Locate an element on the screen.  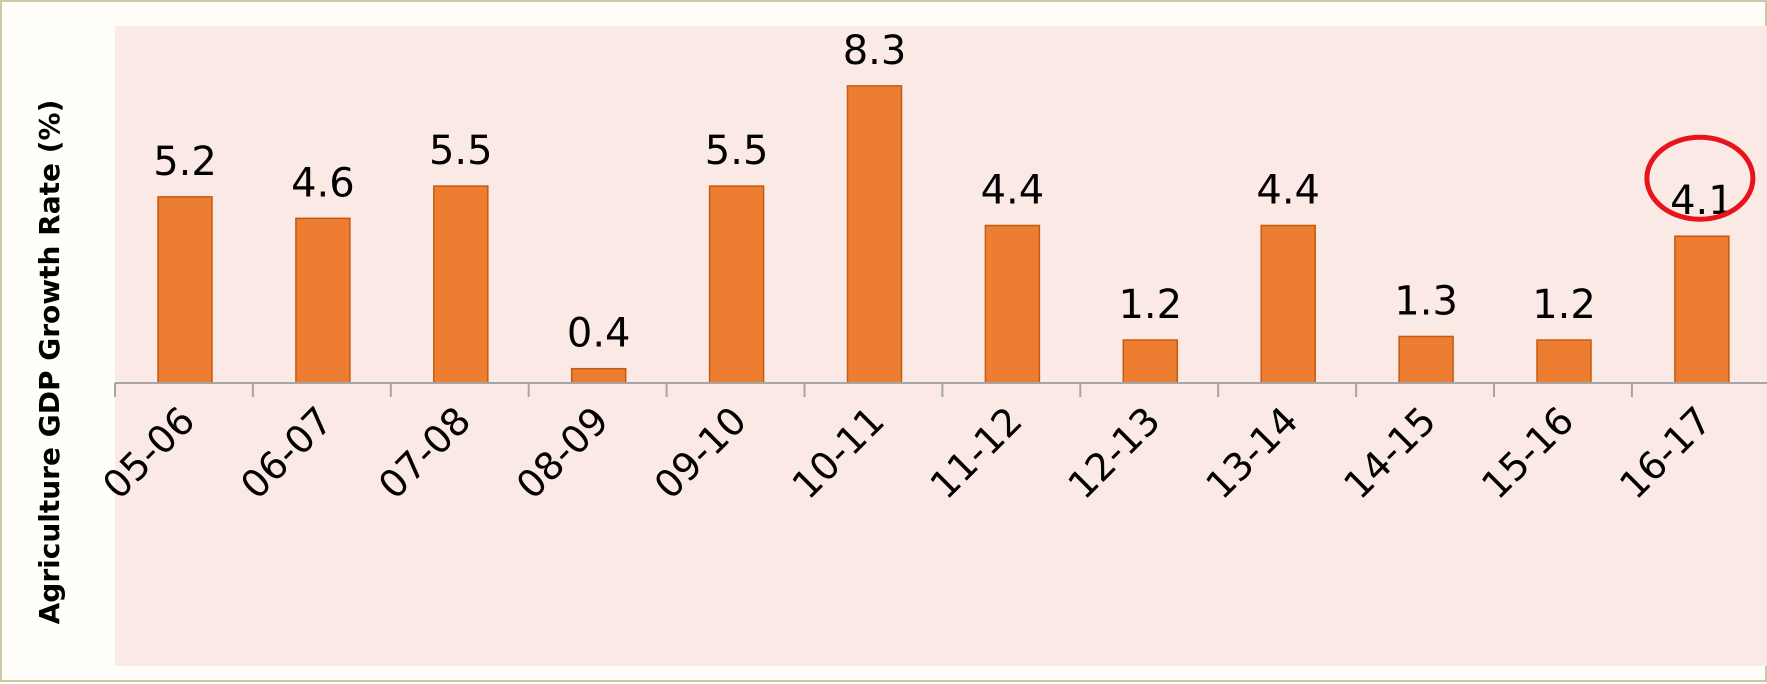
x-axis is located at coordinates (940, 389).